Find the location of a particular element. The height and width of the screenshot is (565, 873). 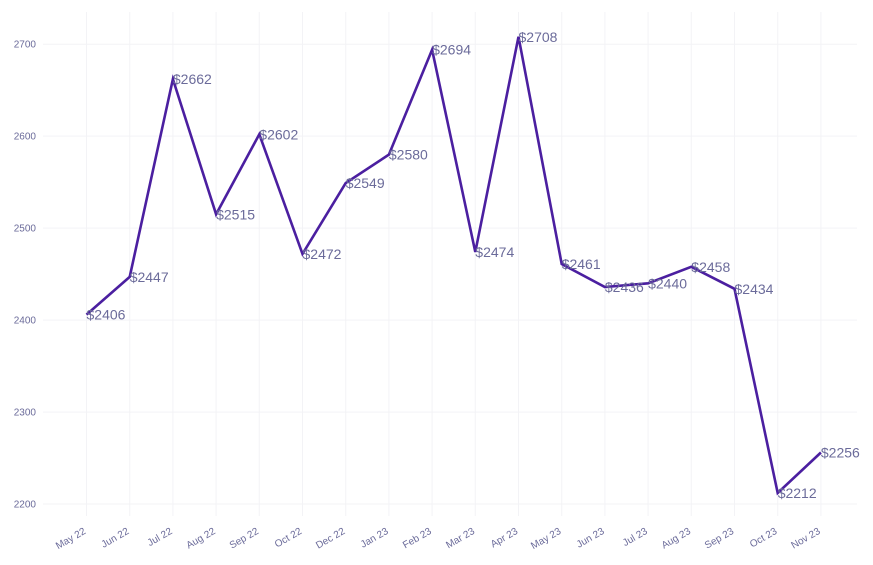

x-tick-label: Sep 22 is located at coordinates (244, 539).